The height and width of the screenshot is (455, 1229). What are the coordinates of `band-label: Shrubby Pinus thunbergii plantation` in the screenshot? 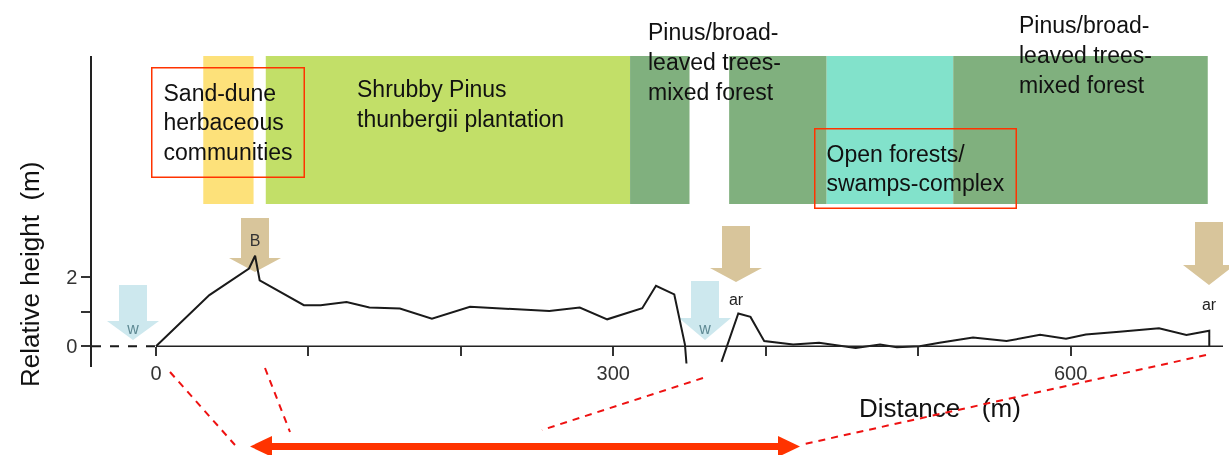 It's located at (461, 104).